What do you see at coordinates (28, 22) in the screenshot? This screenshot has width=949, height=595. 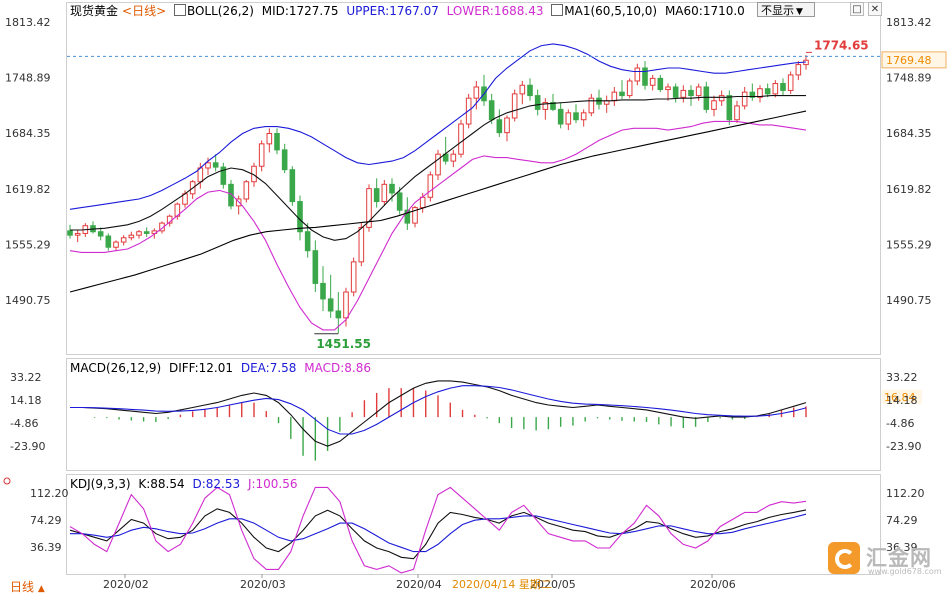 I see `price-y-tick-left: 1813.42` at bounding box center [28, 22].